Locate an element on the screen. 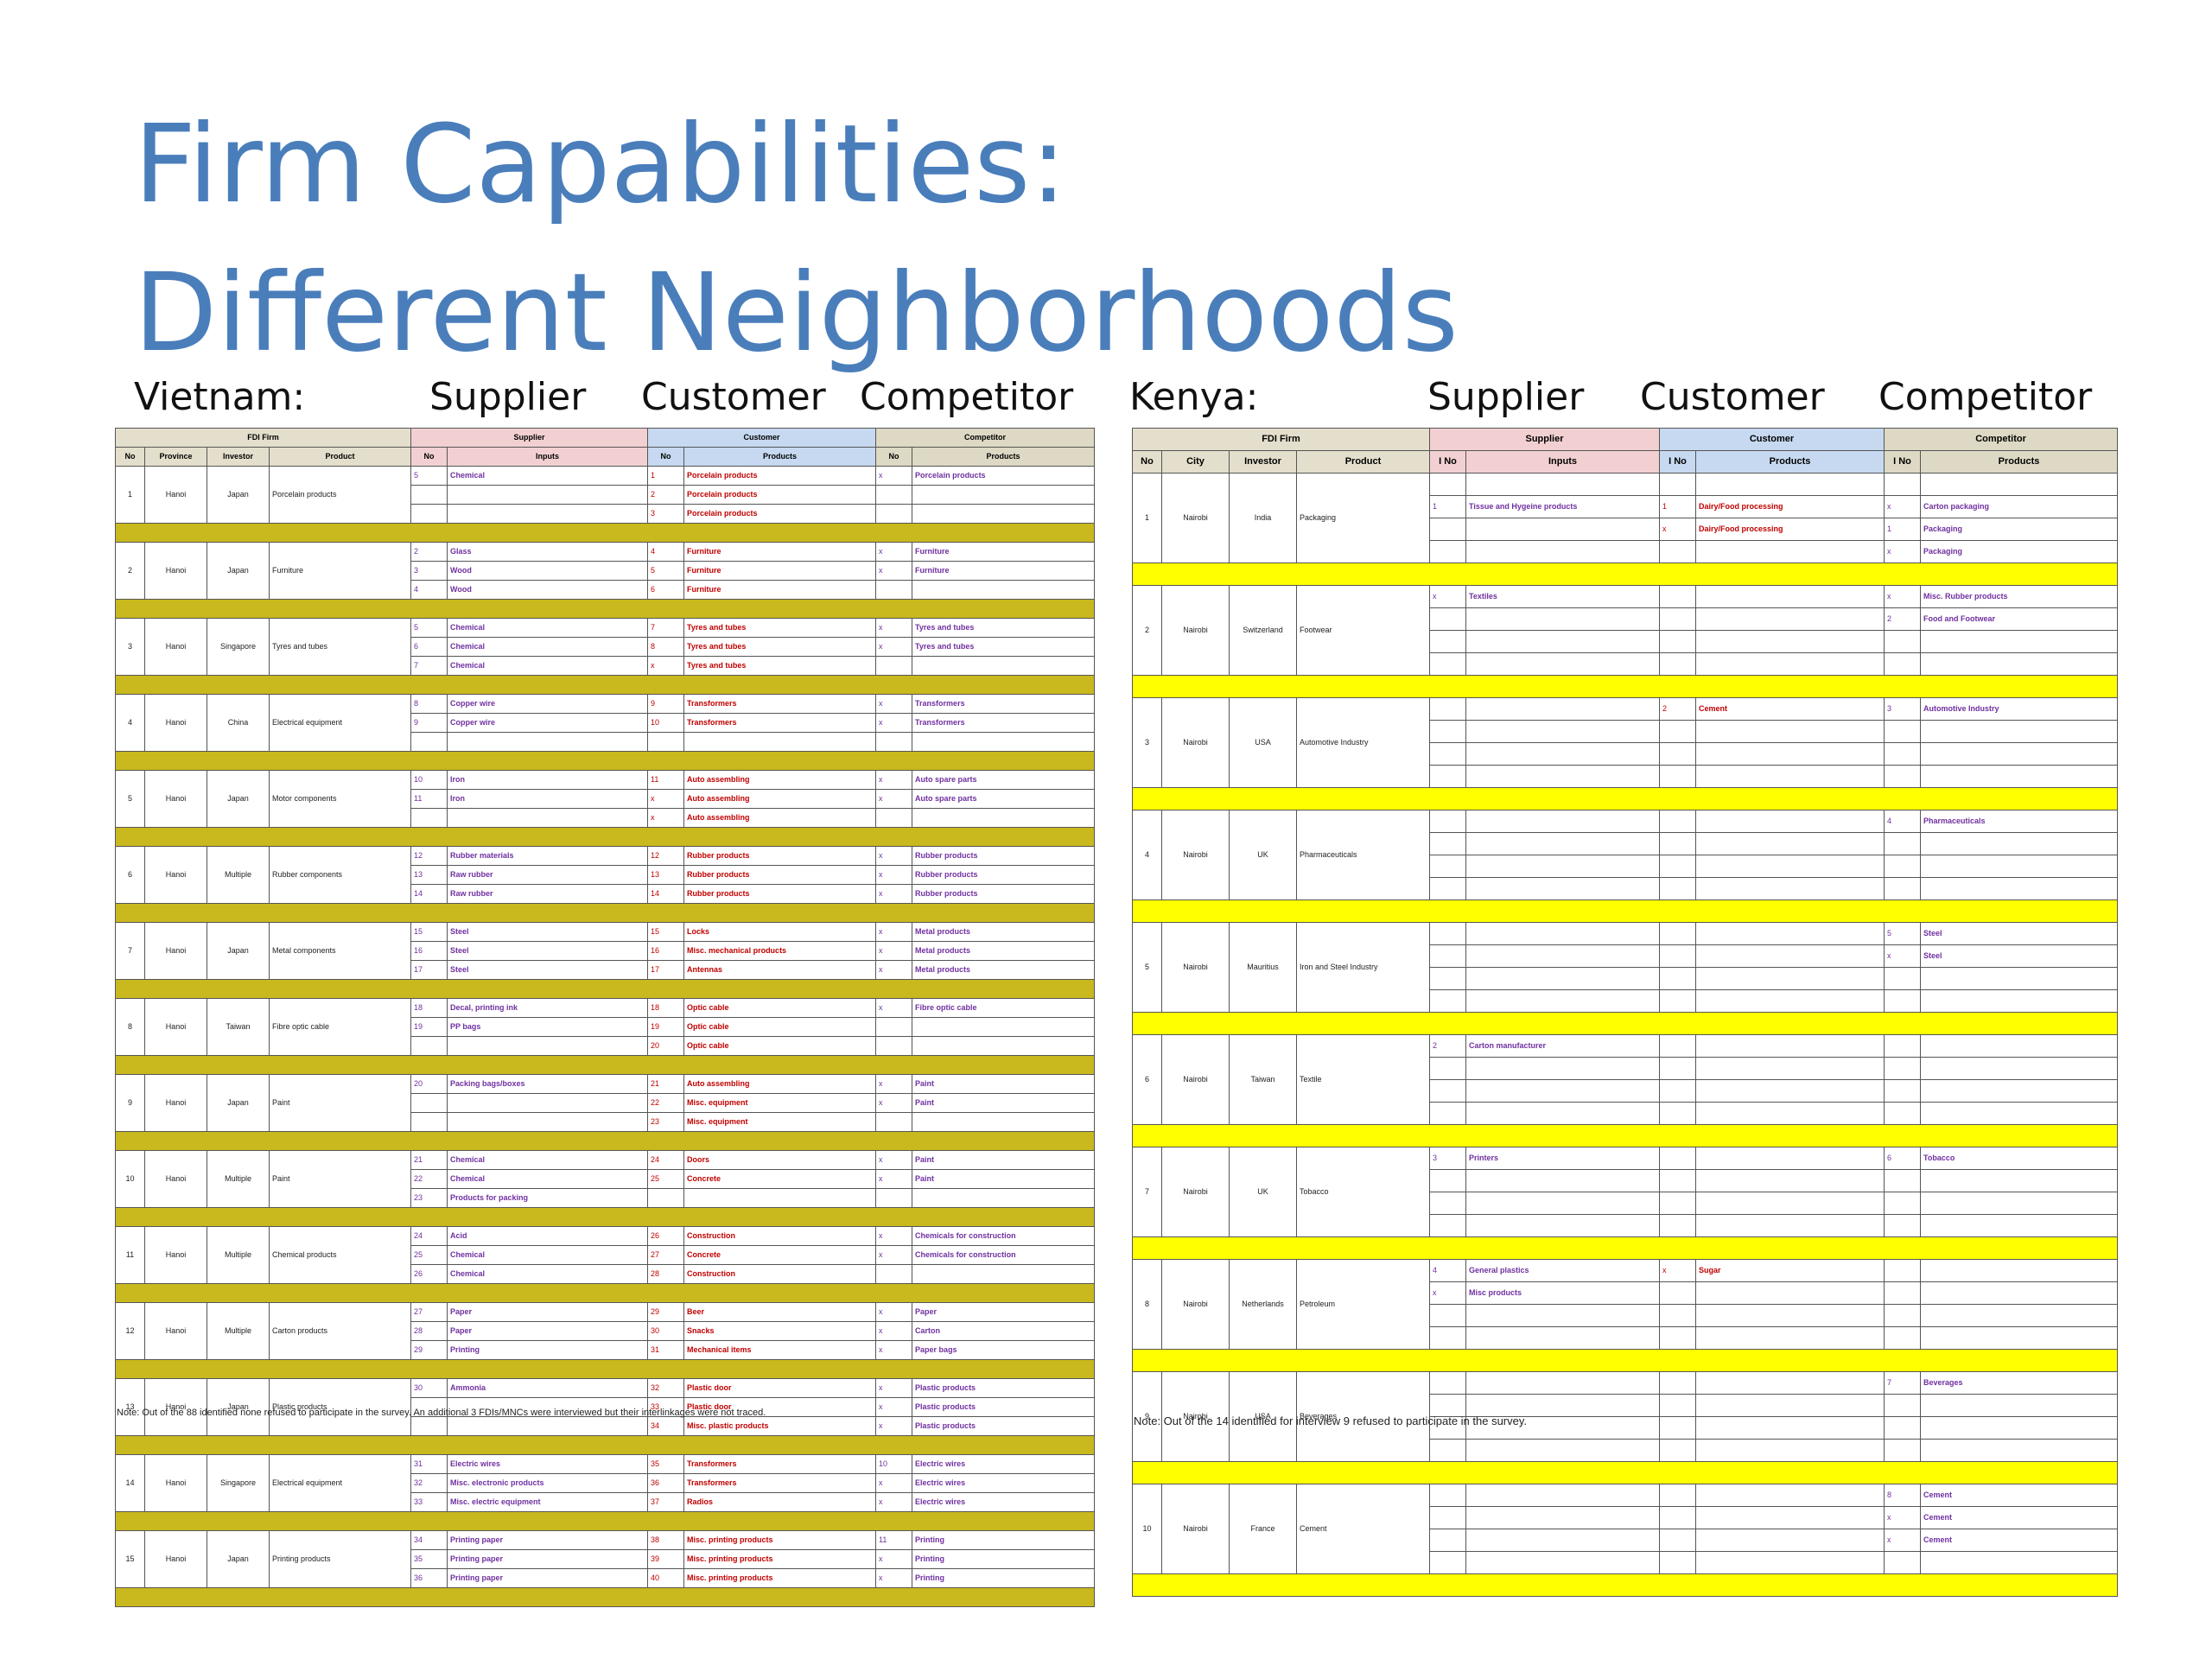  fdi-investor-cell: Multiple is located at coordinates (238, 875).